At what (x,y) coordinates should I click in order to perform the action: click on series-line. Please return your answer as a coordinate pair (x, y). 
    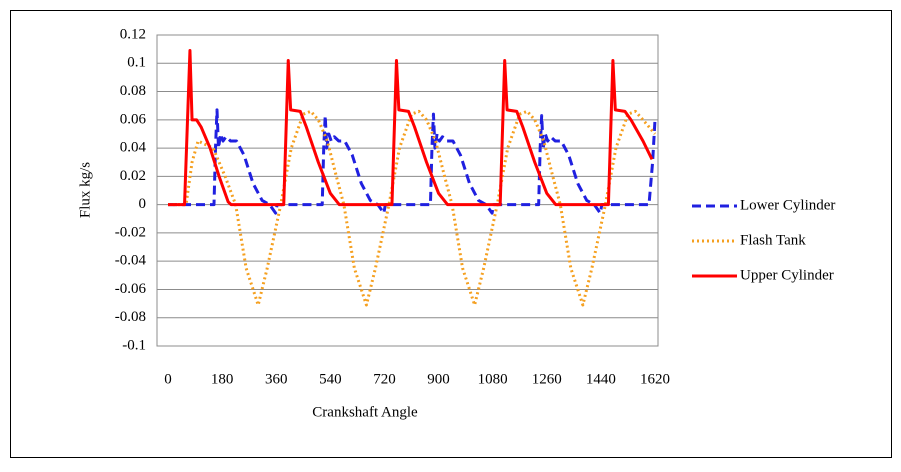
    Looking at the image, I should click on (412, 161).